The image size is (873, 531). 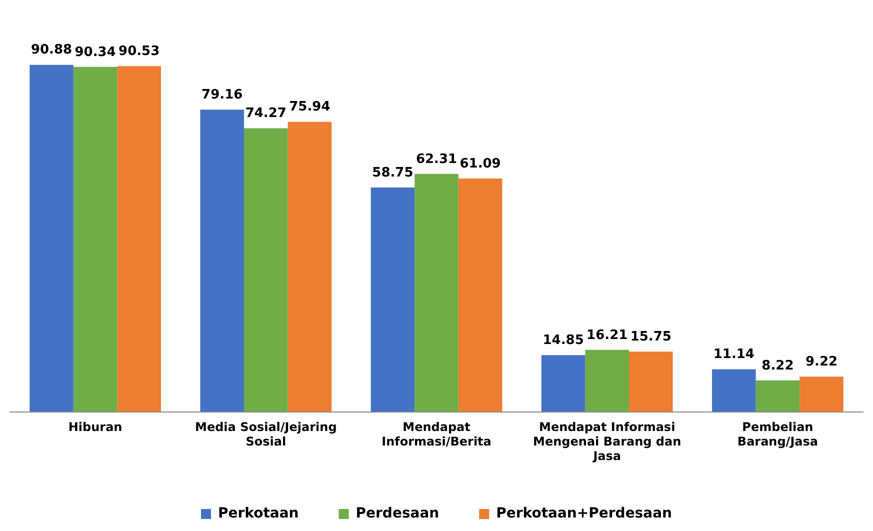 I want to click on legend-label: Perdesaan, so click(x=398, y=514).